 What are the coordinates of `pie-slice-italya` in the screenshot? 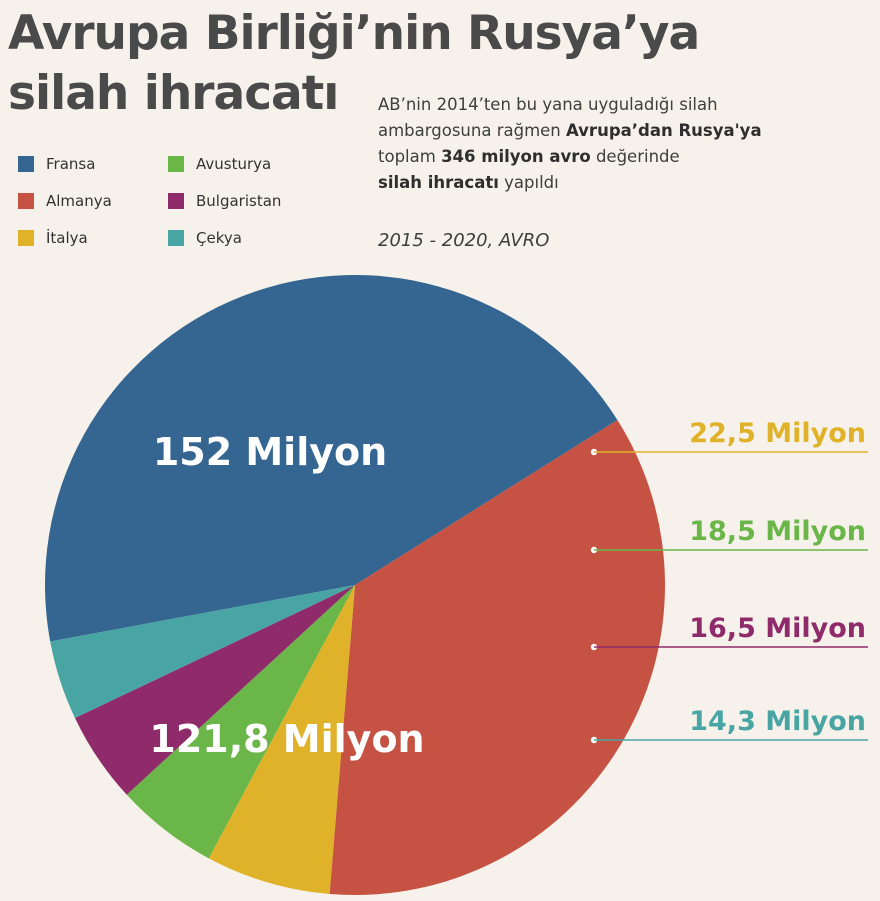 It's located at (281, 739).